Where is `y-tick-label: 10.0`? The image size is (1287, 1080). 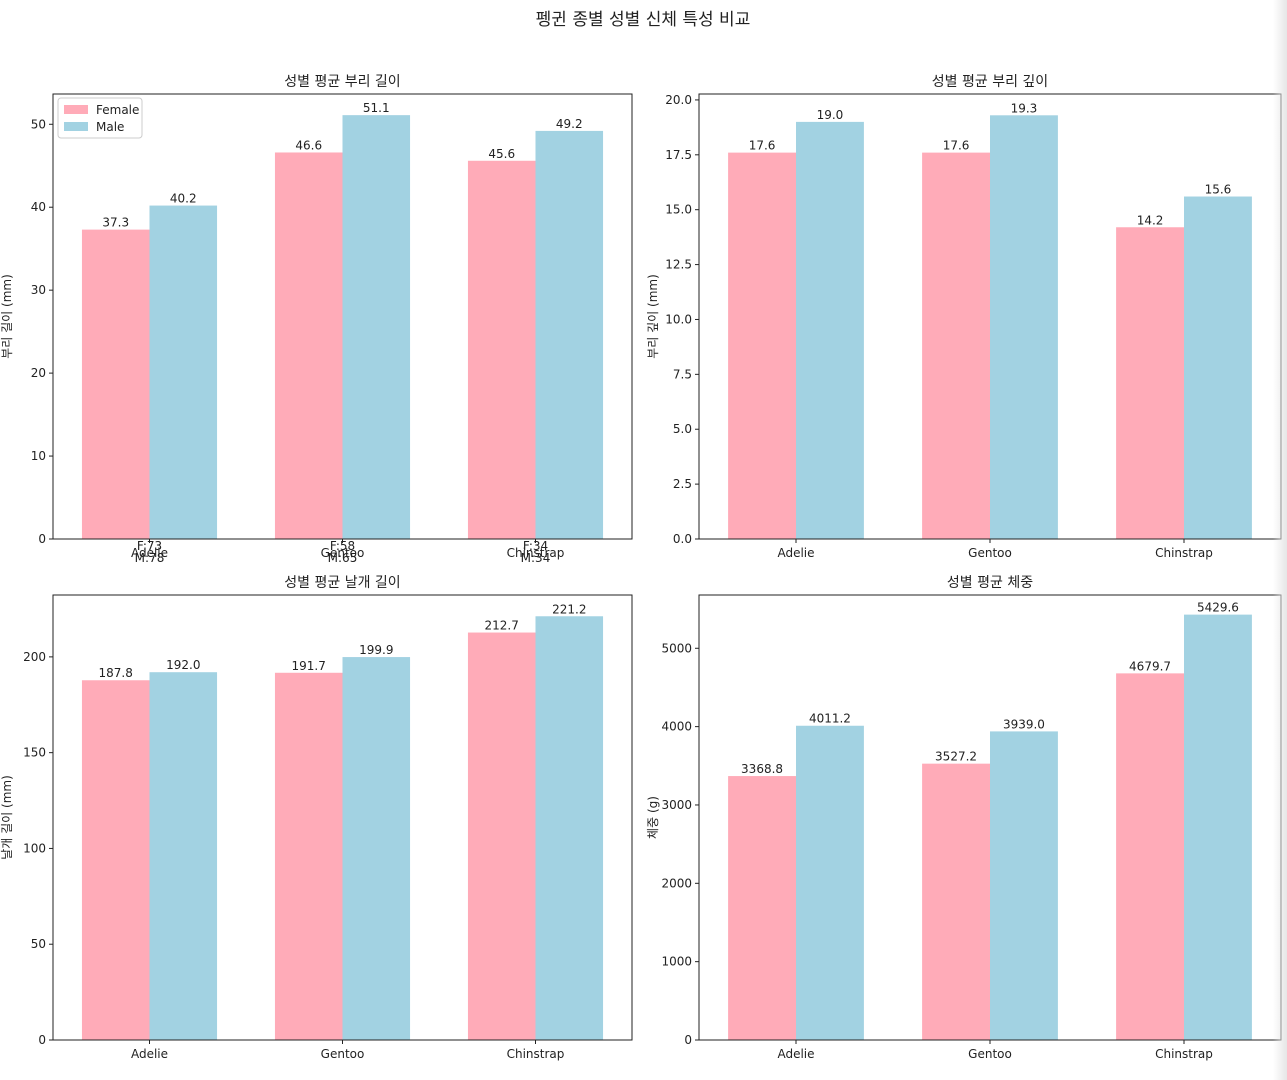 y-tick-label: 10.0 is located at coordinates (678, 319).